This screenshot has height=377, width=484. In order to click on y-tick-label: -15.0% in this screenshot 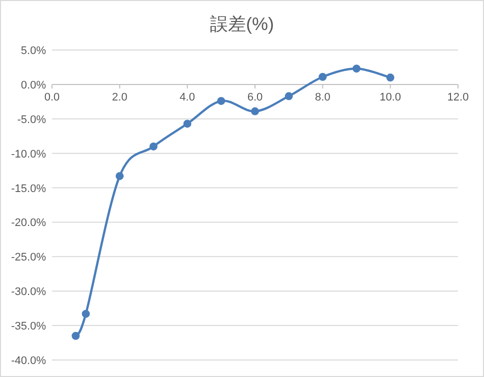, I will do `click(28, 188)`.